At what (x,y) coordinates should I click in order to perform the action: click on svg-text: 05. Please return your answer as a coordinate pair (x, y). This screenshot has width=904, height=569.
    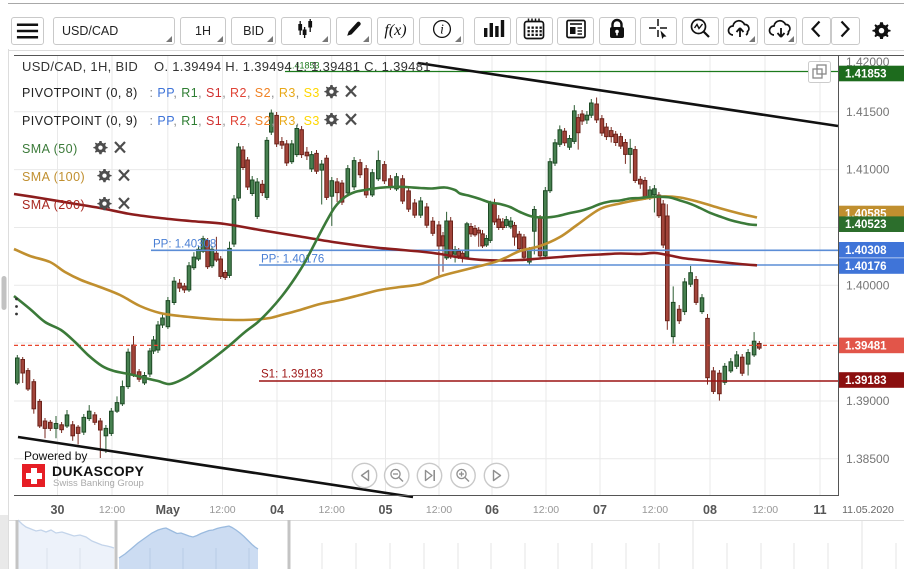
    Looking at the image, I should click on (386, 510).